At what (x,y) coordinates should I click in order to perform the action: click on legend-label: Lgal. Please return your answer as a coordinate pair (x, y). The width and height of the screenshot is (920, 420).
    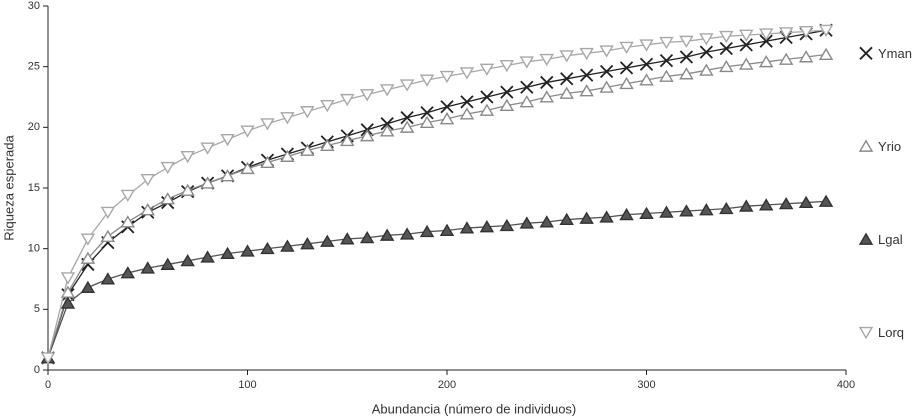
    Looking at the image, I should click on (890, 239).